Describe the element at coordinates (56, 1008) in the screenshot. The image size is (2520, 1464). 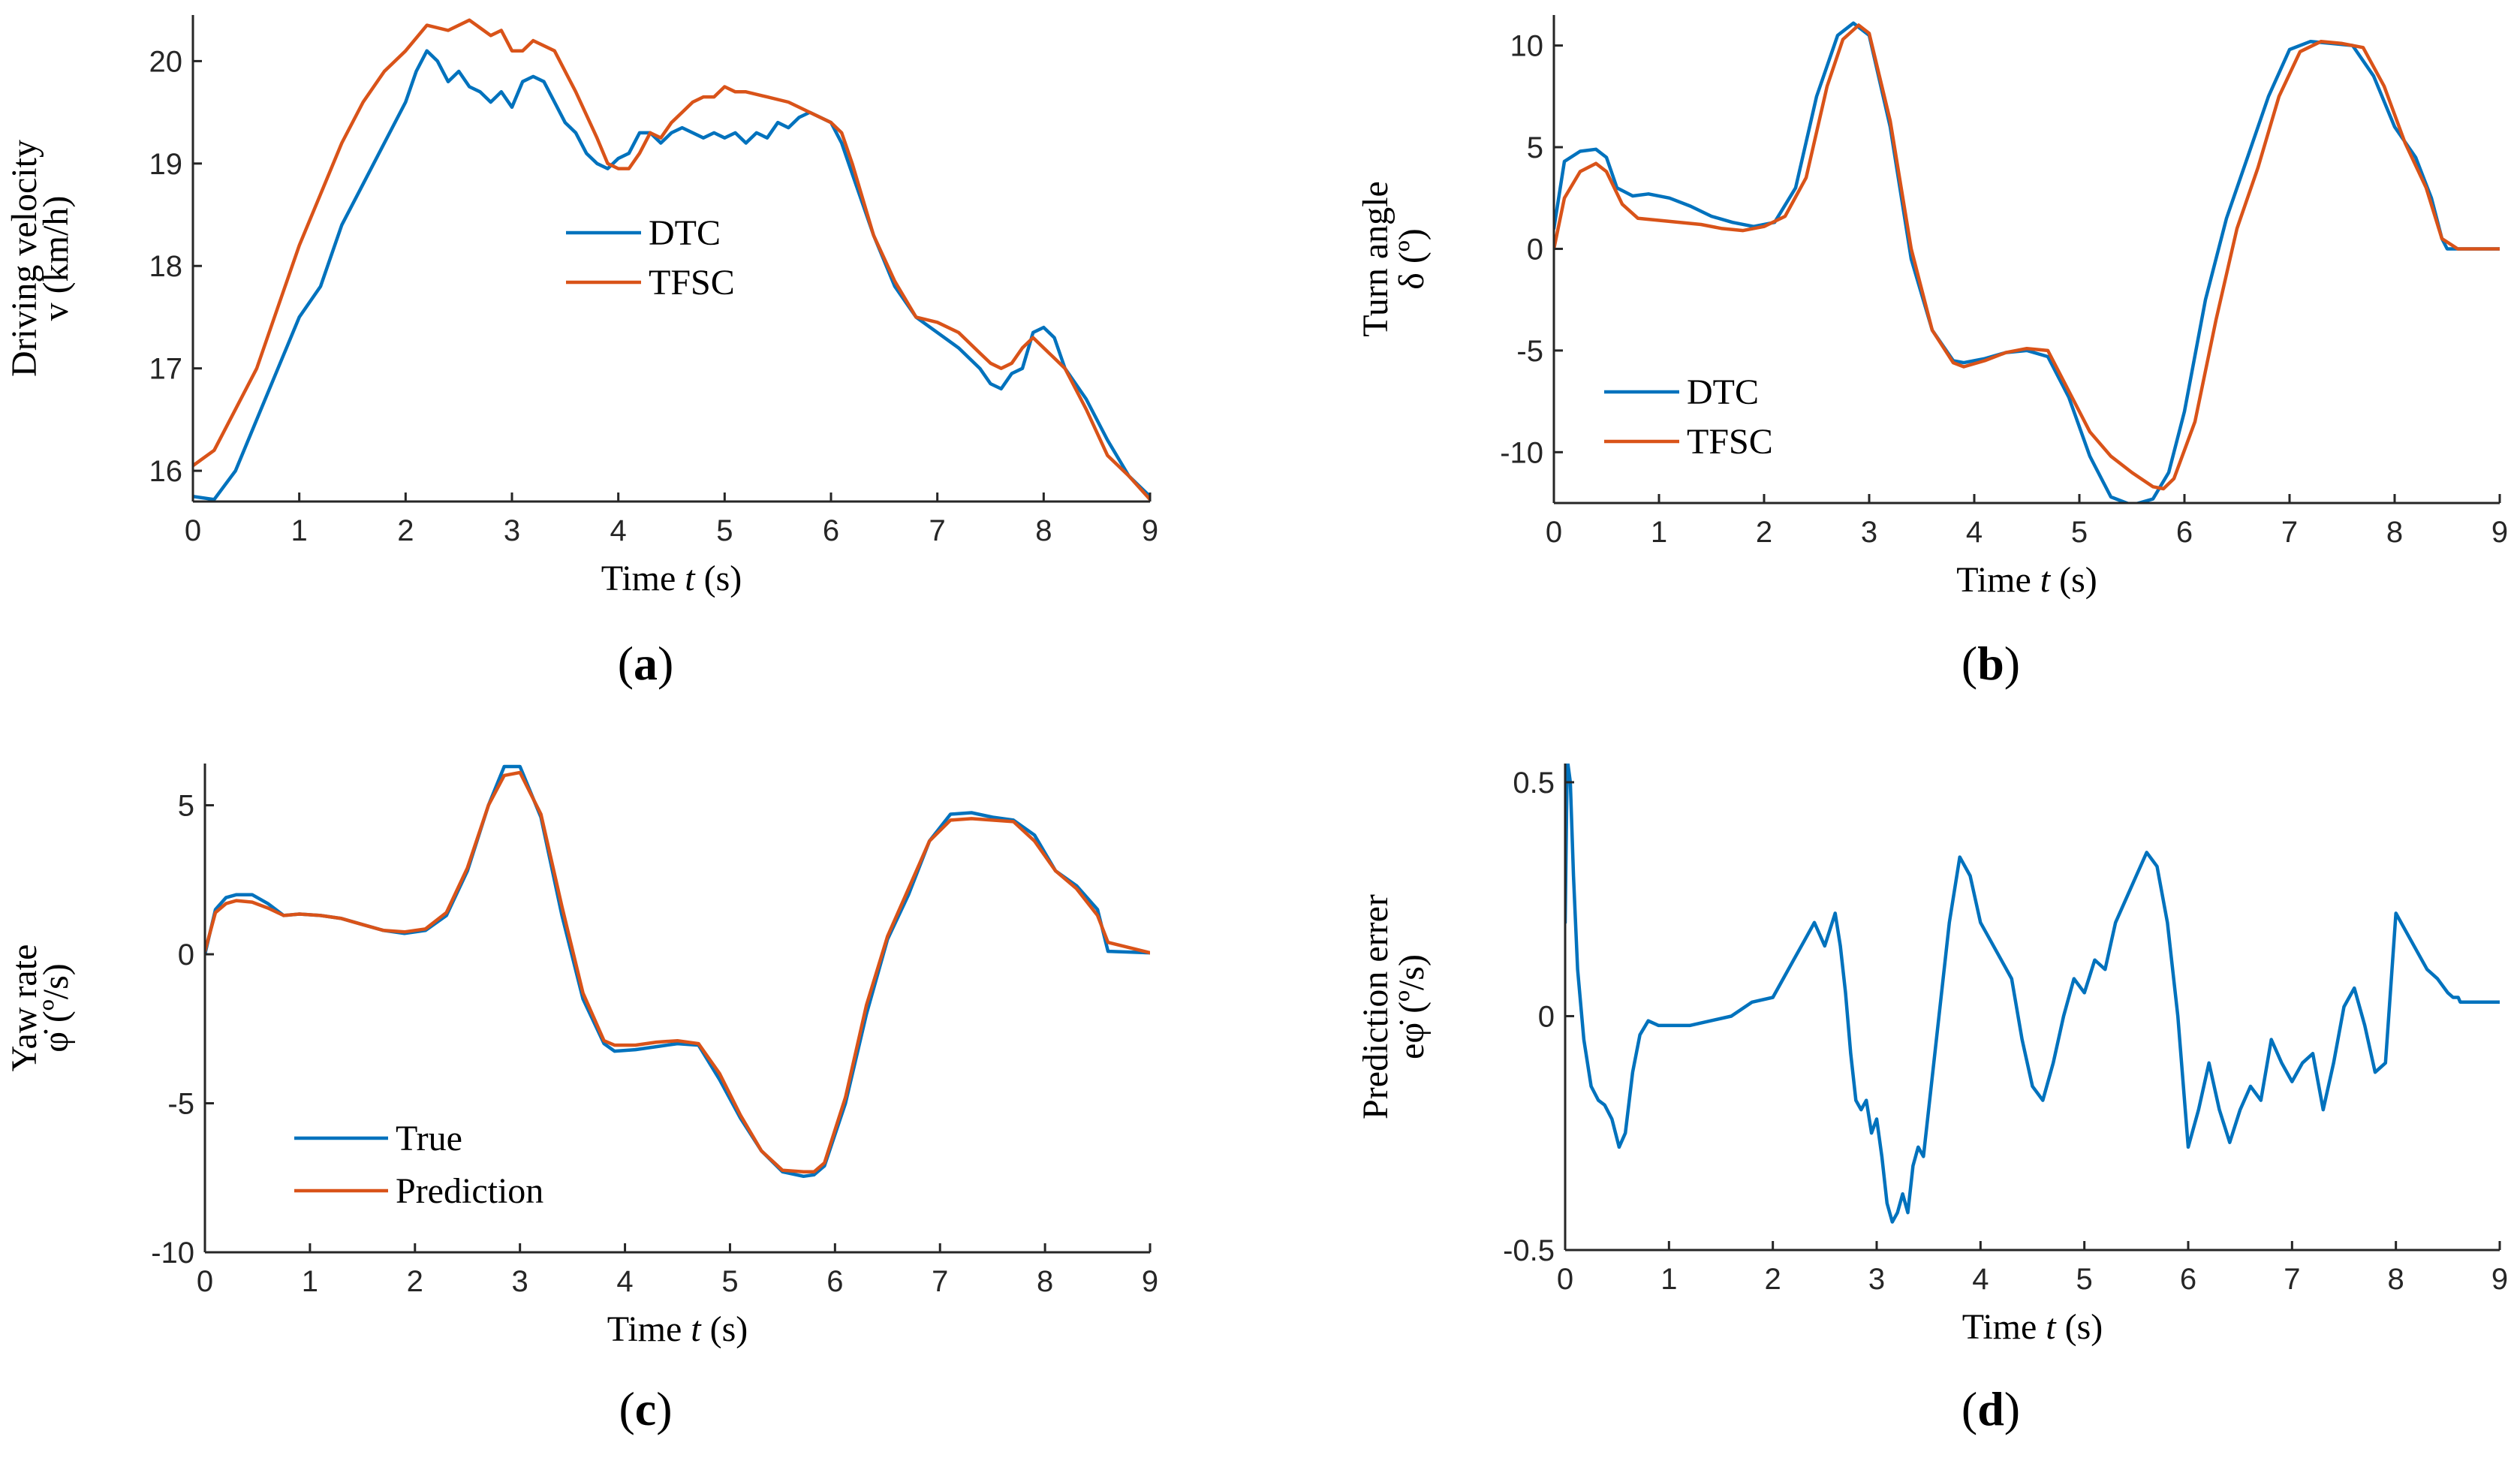
I see `y-axis-label-line: φ̇ (º/s)` at that location.